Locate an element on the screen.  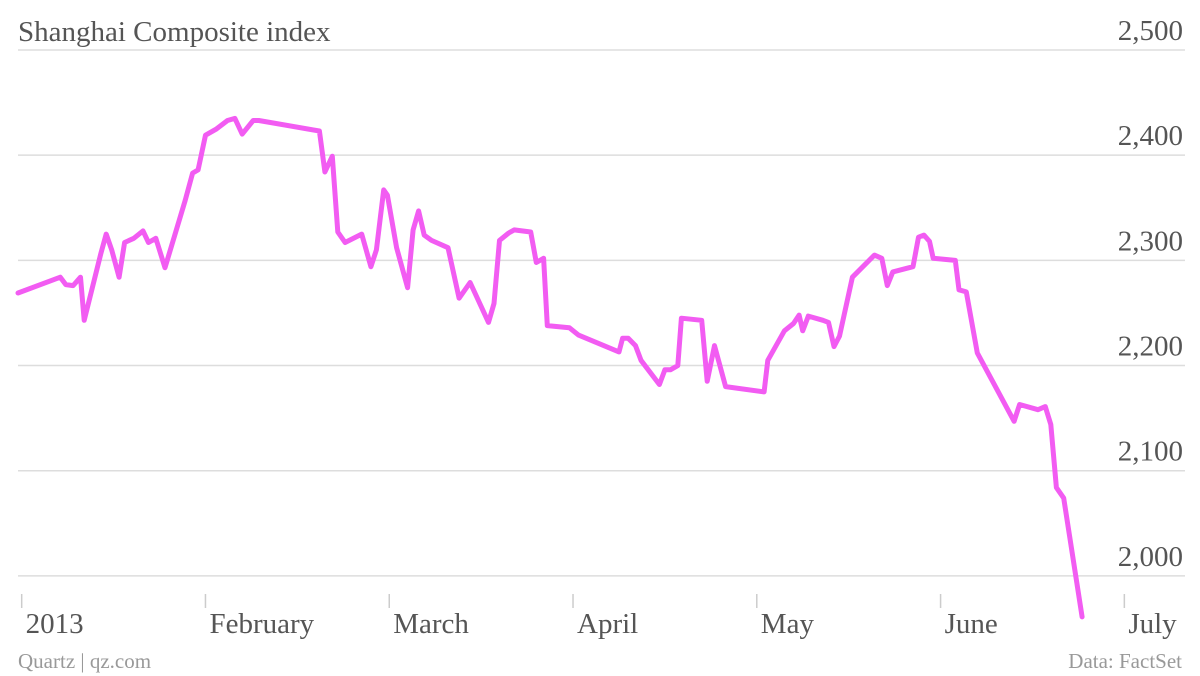
y-tick-label: 2,200 is located at coordinates (1150, 347).